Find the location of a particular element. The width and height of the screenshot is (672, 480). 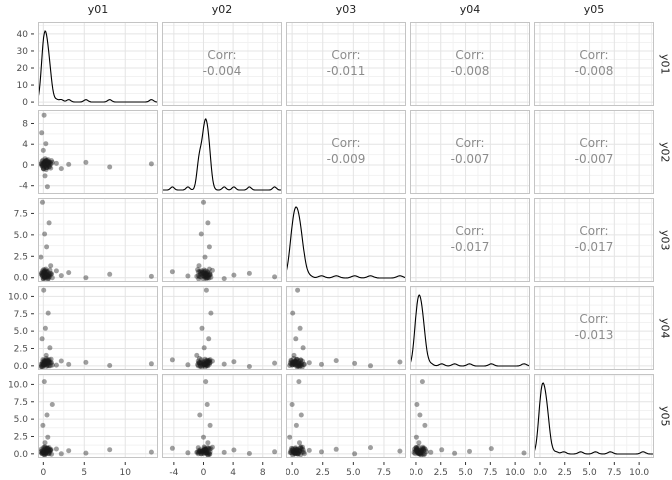

panel-y04-y04 is located at coordinates (470, 328).